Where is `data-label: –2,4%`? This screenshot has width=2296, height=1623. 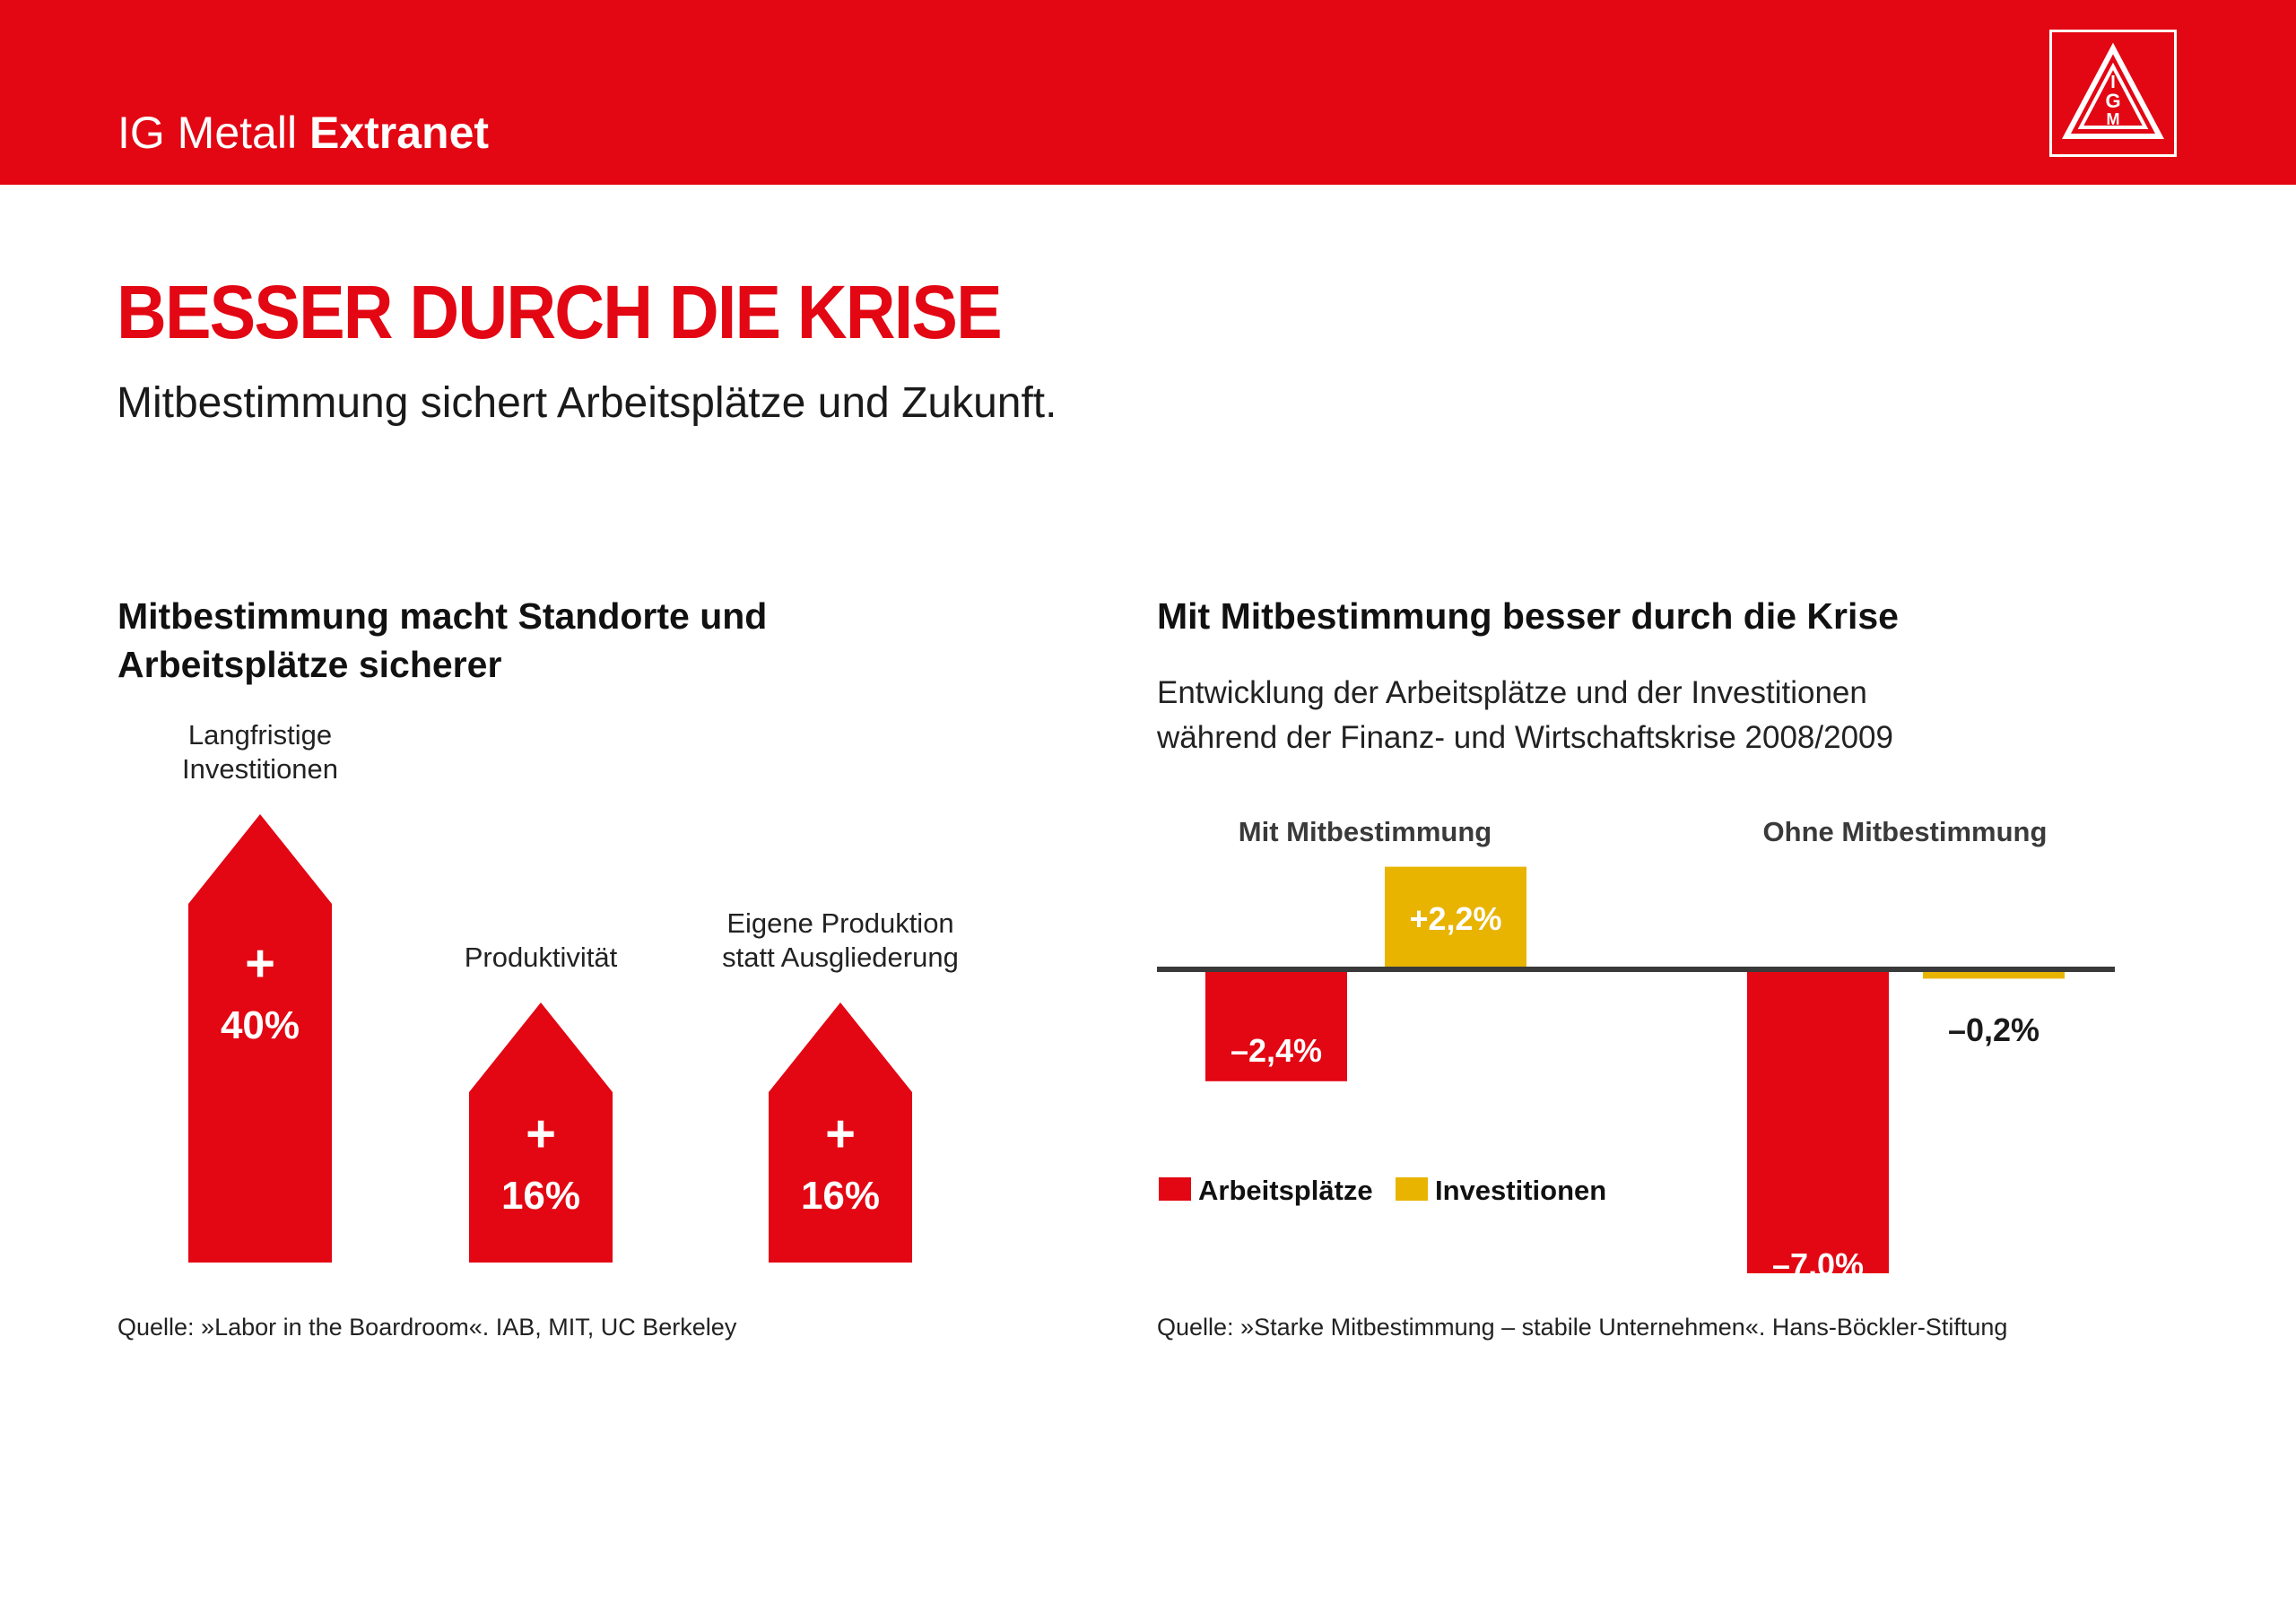
data-label: –2,4% is located at coordinates (1276, 1050).